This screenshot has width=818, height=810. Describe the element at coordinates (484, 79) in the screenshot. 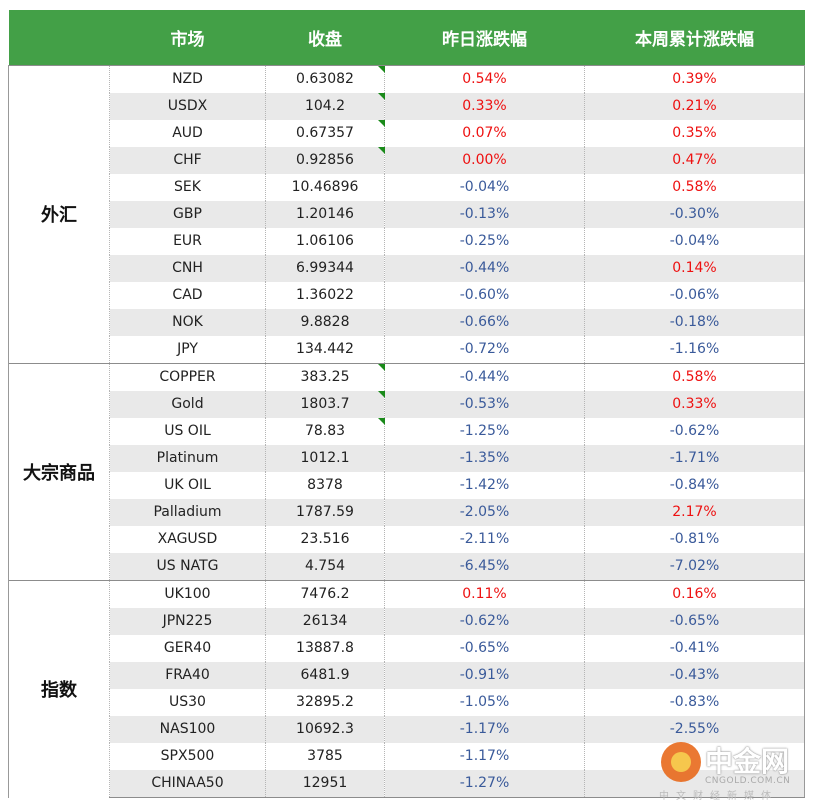

I see `day-change-cell: 0.54%` at that location.